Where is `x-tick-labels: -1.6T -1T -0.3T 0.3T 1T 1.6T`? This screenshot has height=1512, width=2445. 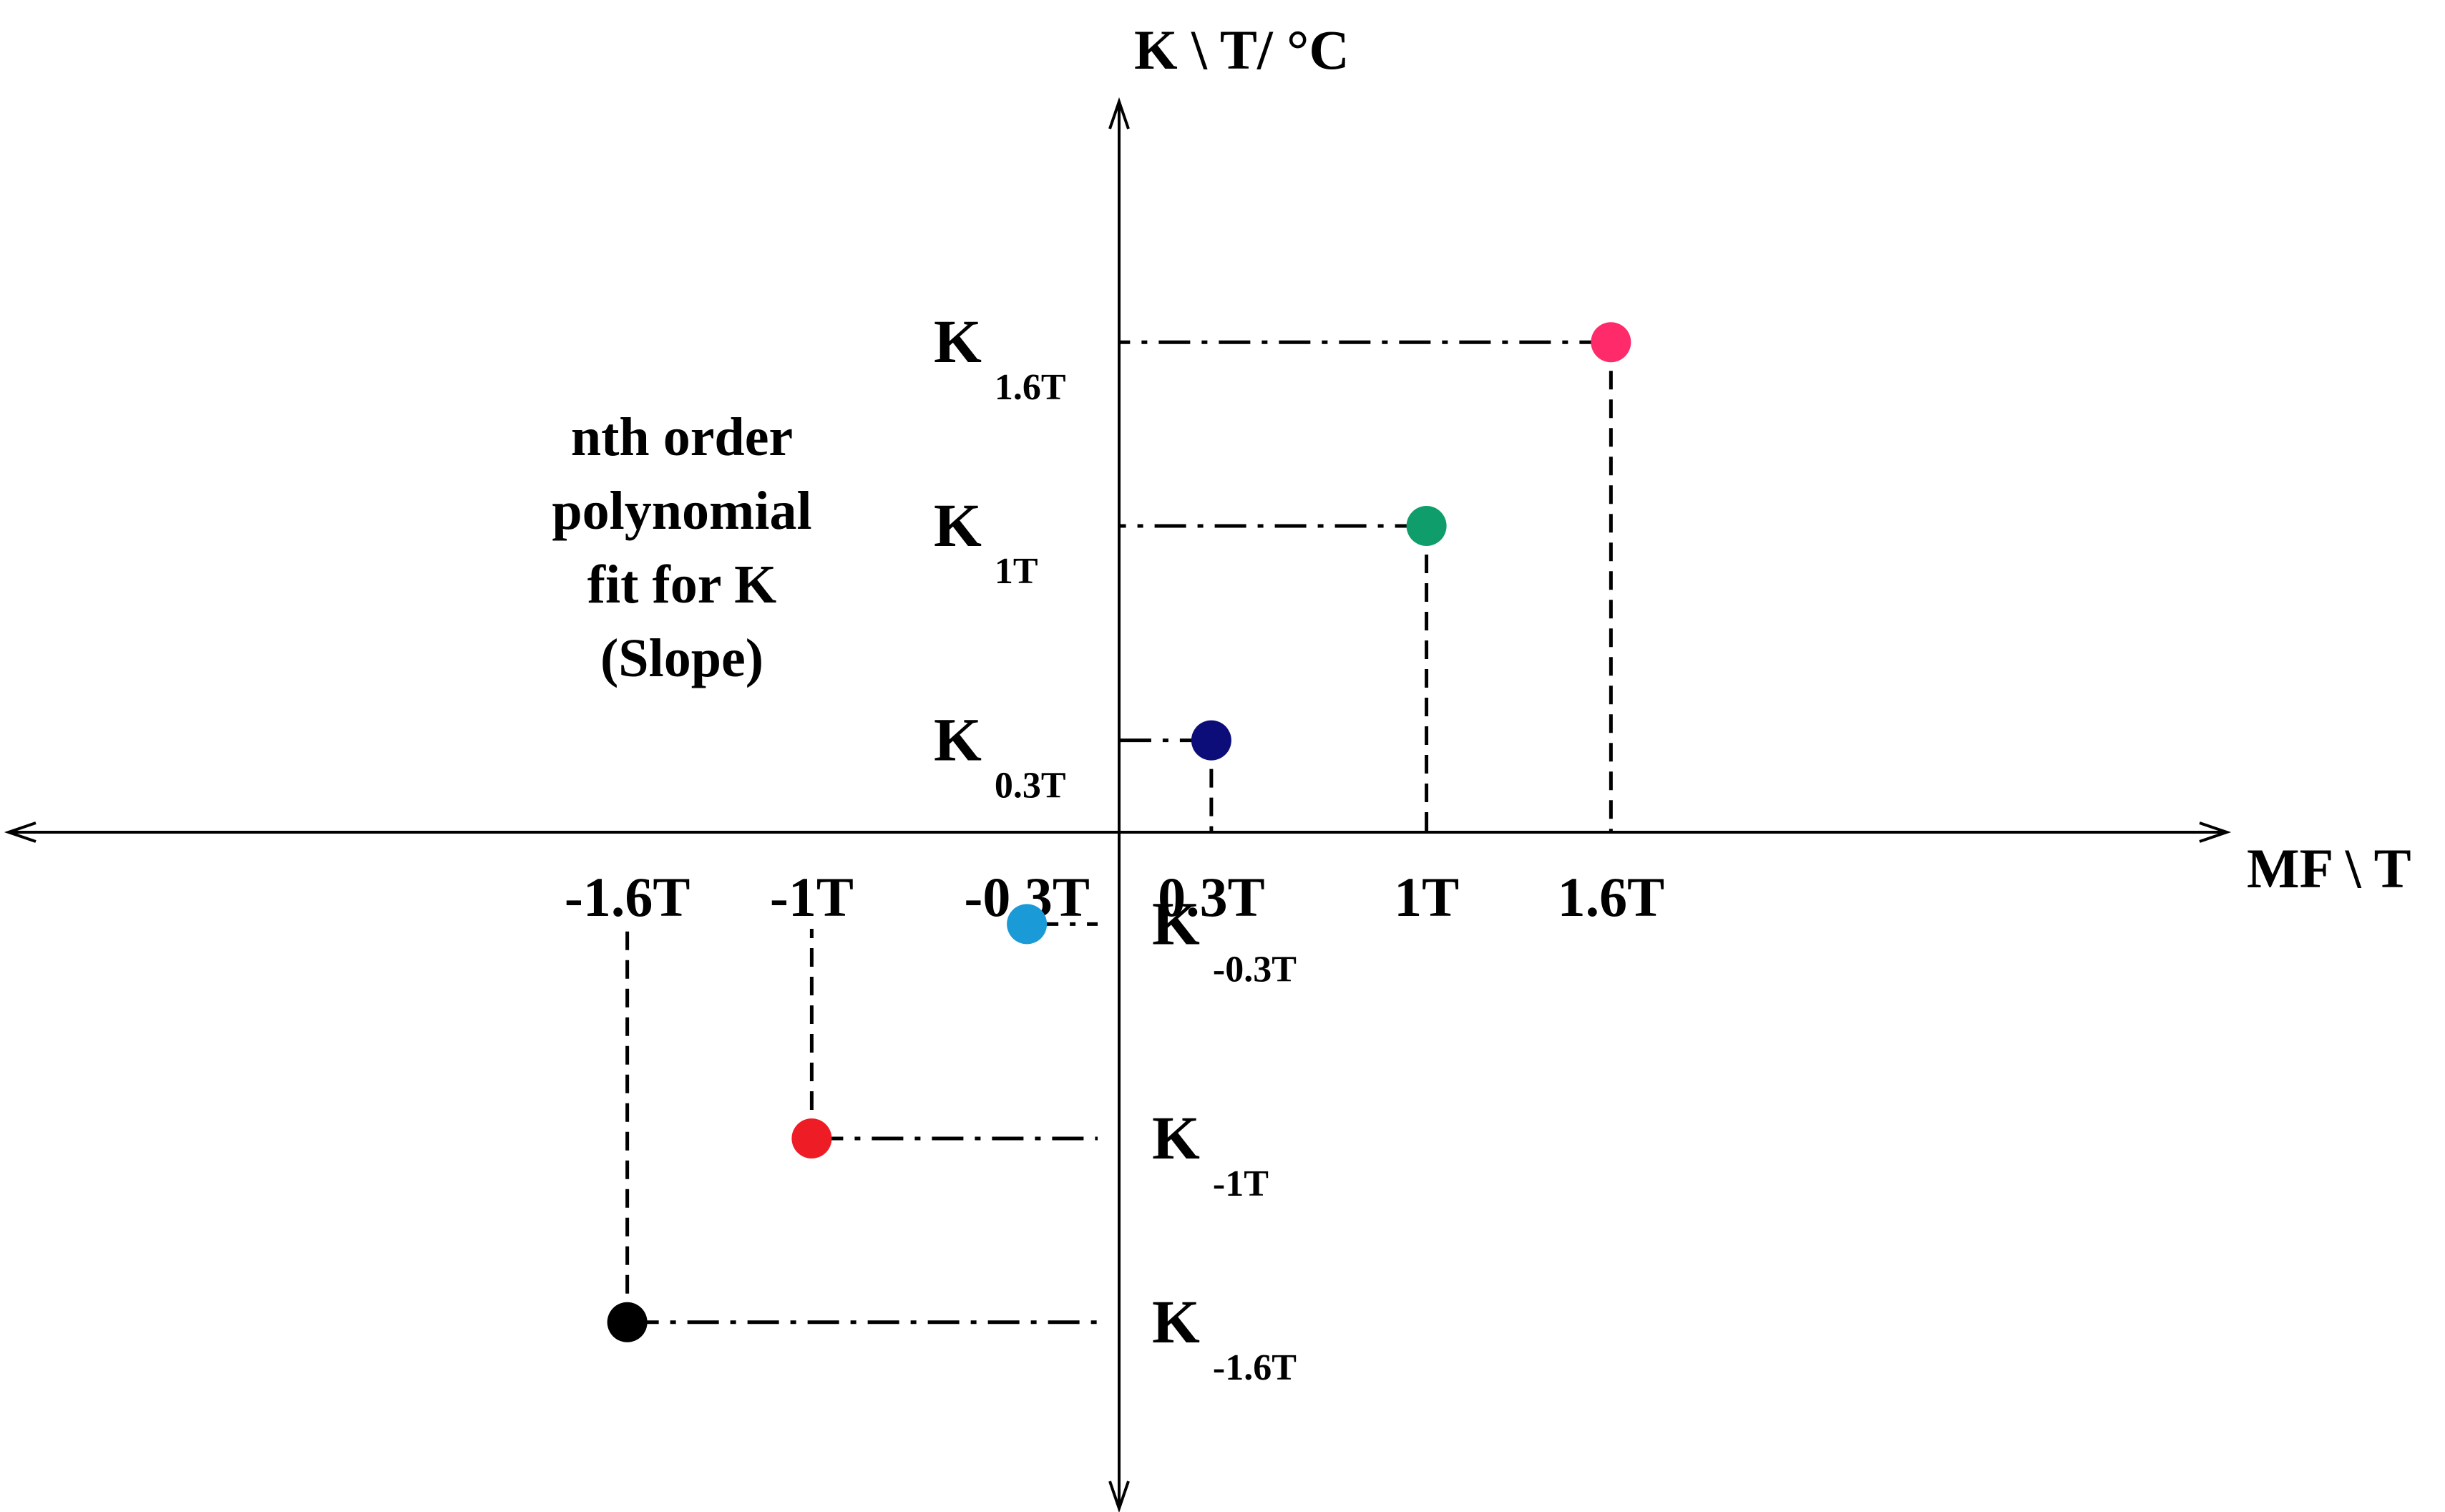 x-tick-labels: -1.6T -1T -0.3T 0.3T 1T 1.6T is located at coordinates (1114, 897).